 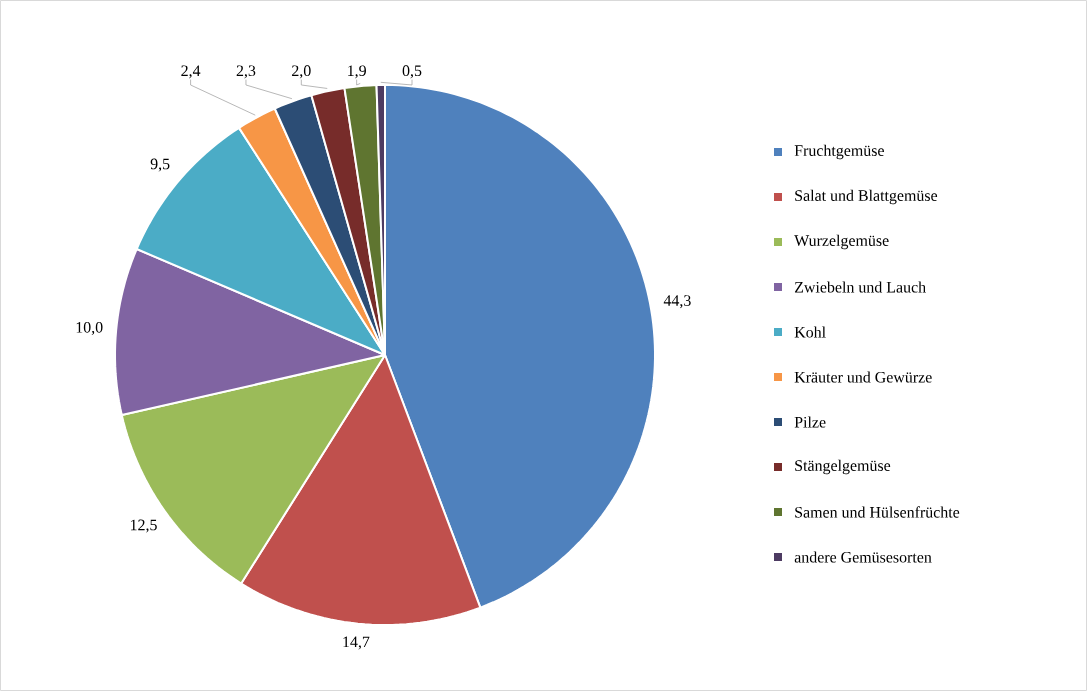 What do you see at coordinates (301, 72) in the screenshot?
I see `data-label: 2,0` at bounding box center [301, 72].